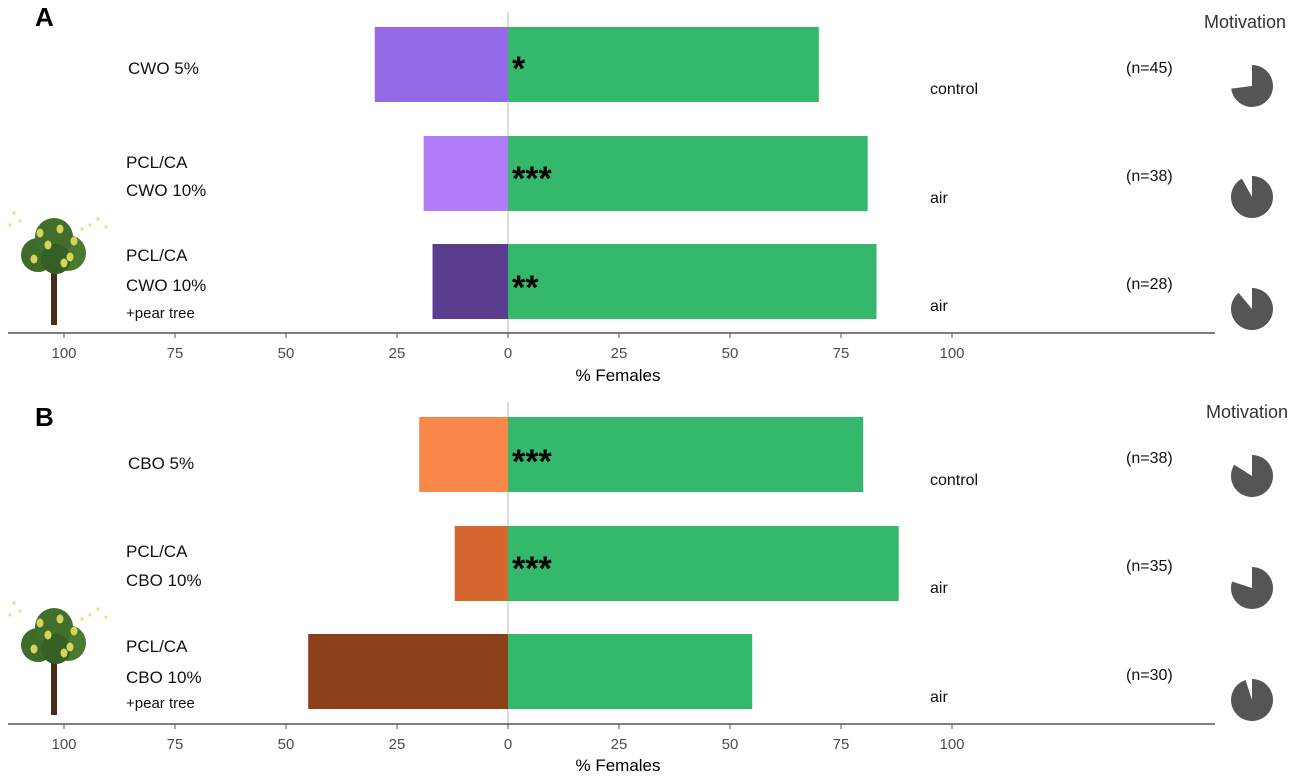  I want to click on bar-row: PCL/CA CBO 10% *** air (n=35), so click(700, 568).